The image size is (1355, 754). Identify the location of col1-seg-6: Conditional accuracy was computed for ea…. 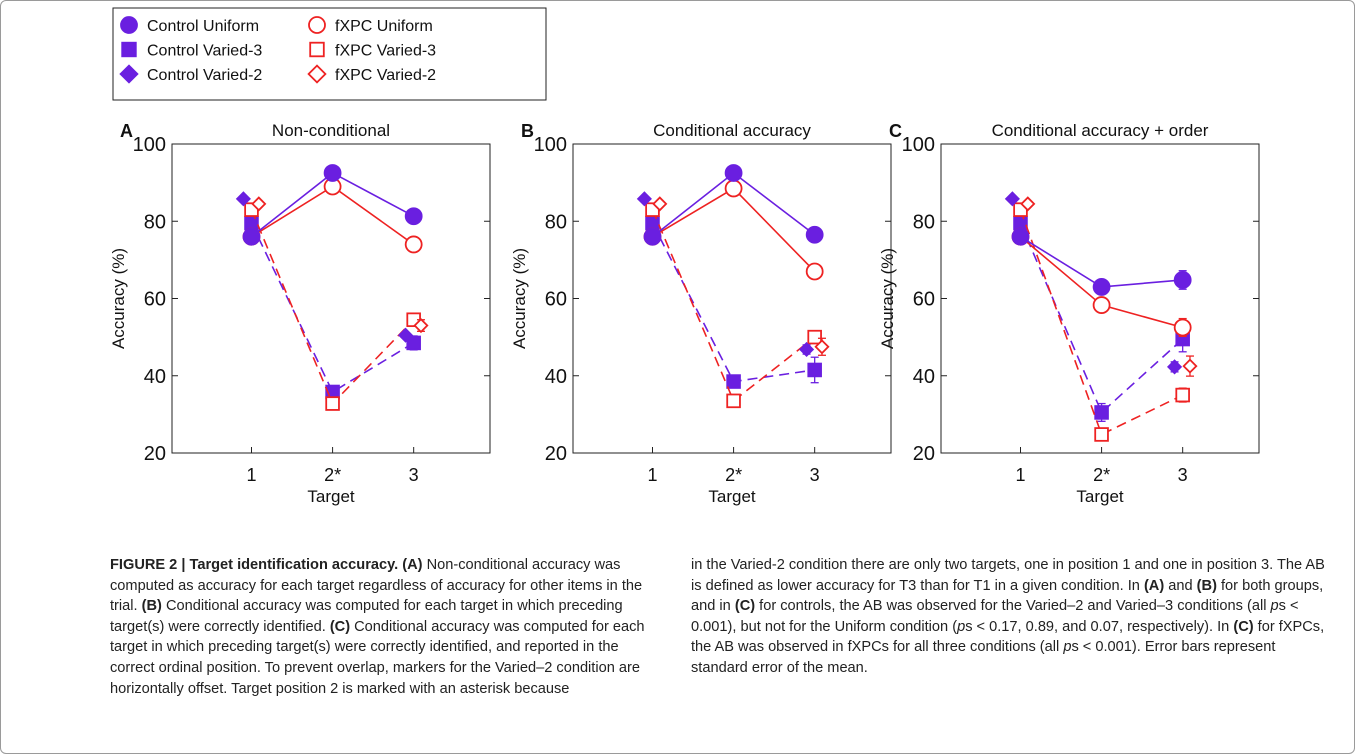
(377, 657).